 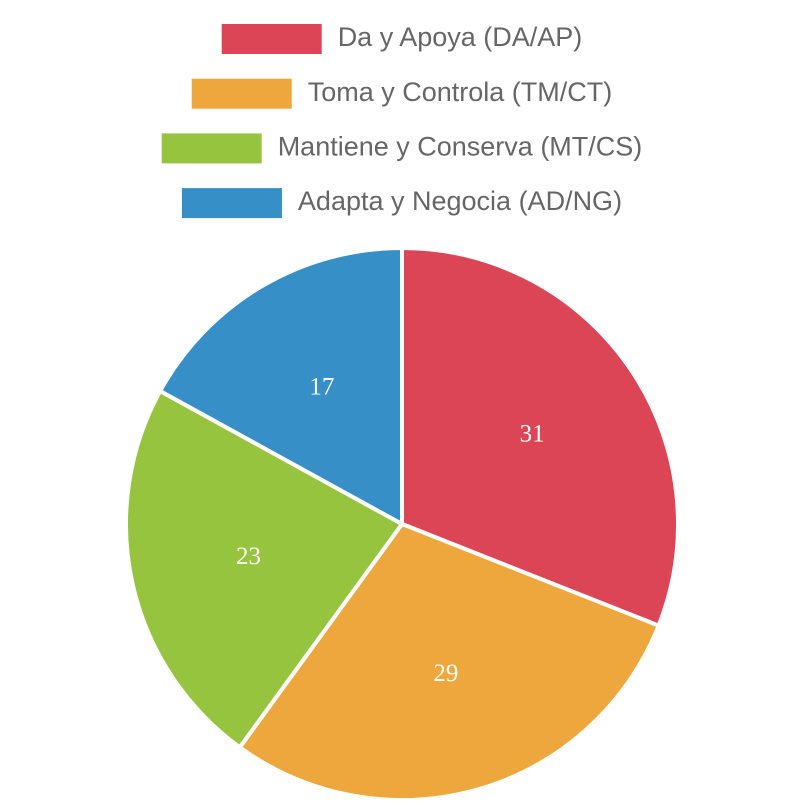 I want to click on legend-label: Toma y Controla (TM/CT), so click(x=460, y=92).